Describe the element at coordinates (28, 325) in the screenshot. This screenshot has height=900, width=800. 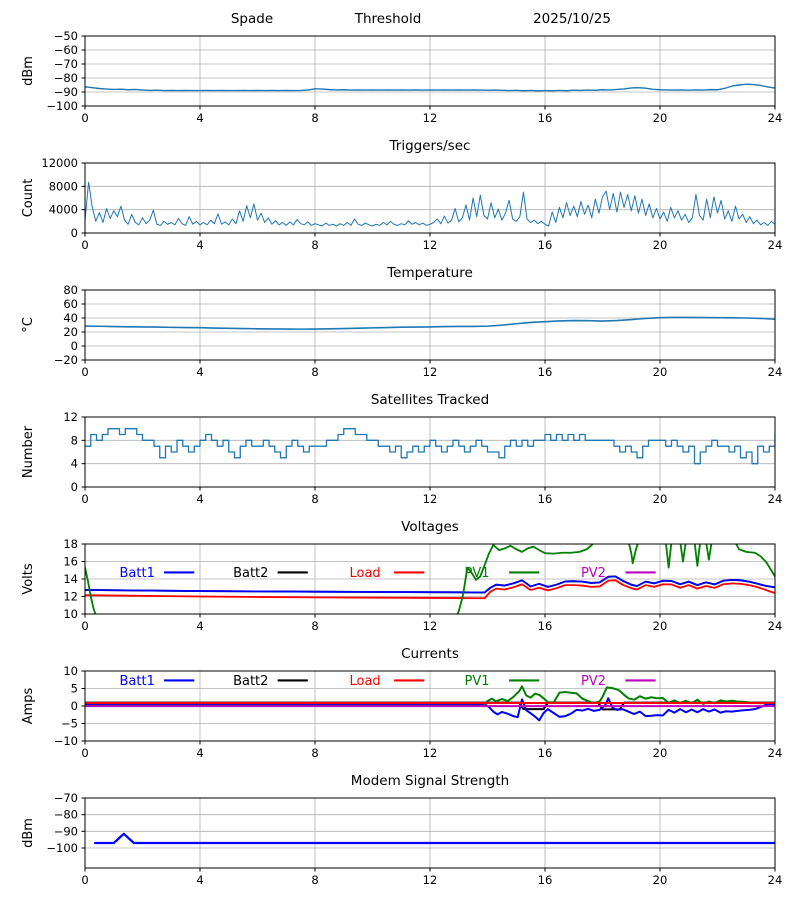
I see `svg-text: °C` at that location.